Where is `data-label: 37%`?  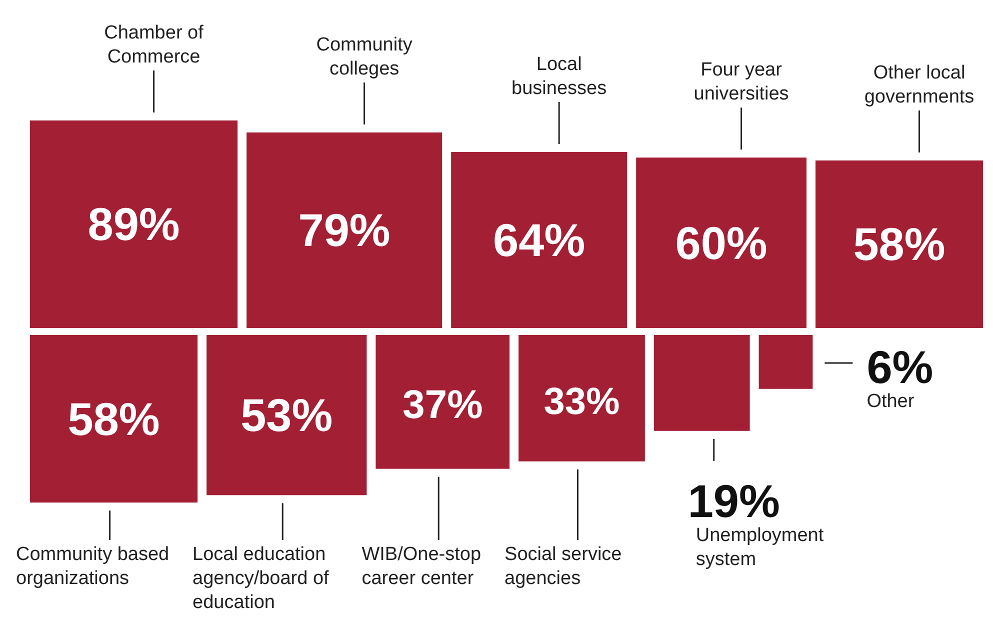
data-label: 37% is located at coordinates (442, 404).